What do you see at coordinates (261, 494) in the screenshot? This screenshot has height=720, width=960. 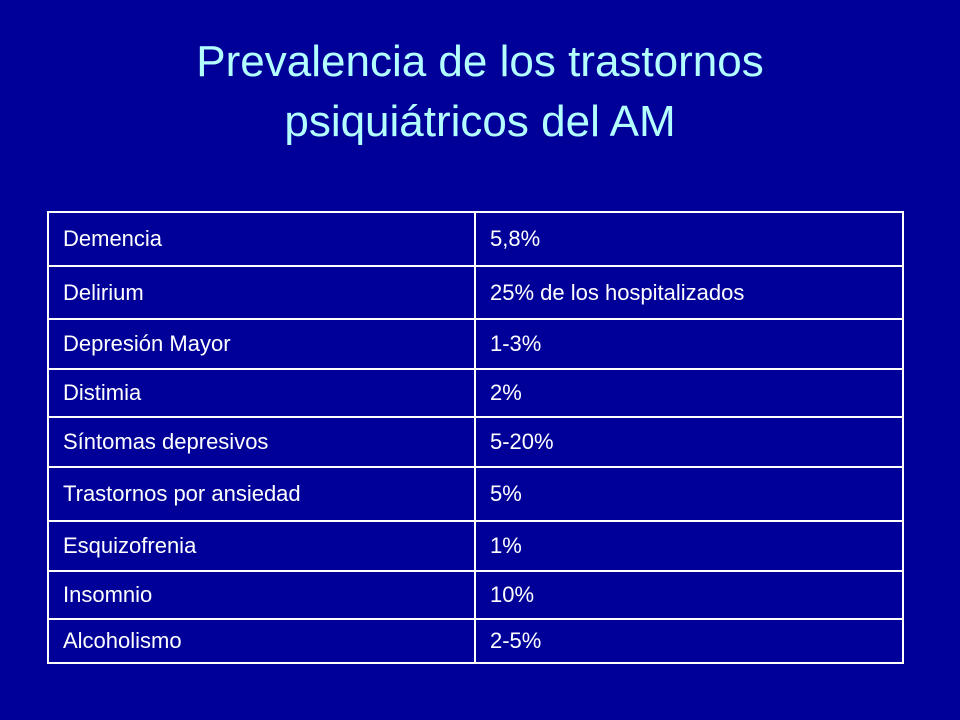 I see `condition-cell: Trastornos por ansiedad` at bounding box center [261, 494].